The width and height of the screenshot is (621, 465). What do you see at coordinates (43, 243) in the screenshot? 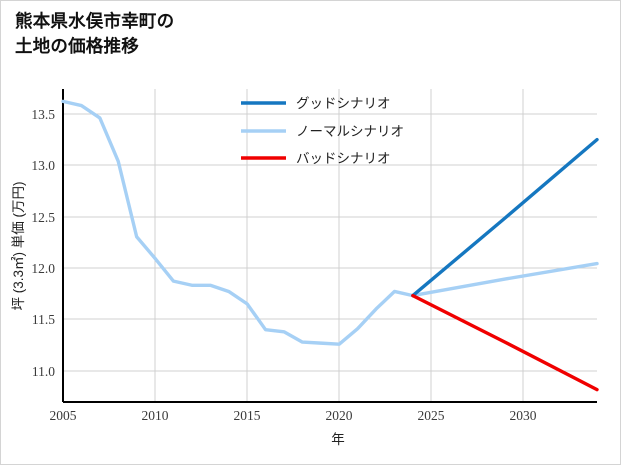
I see `y-axis-tick-labels: 11.0 11.5 12.0 12.5 13.0 13.5` at bounding box center [43, 243].